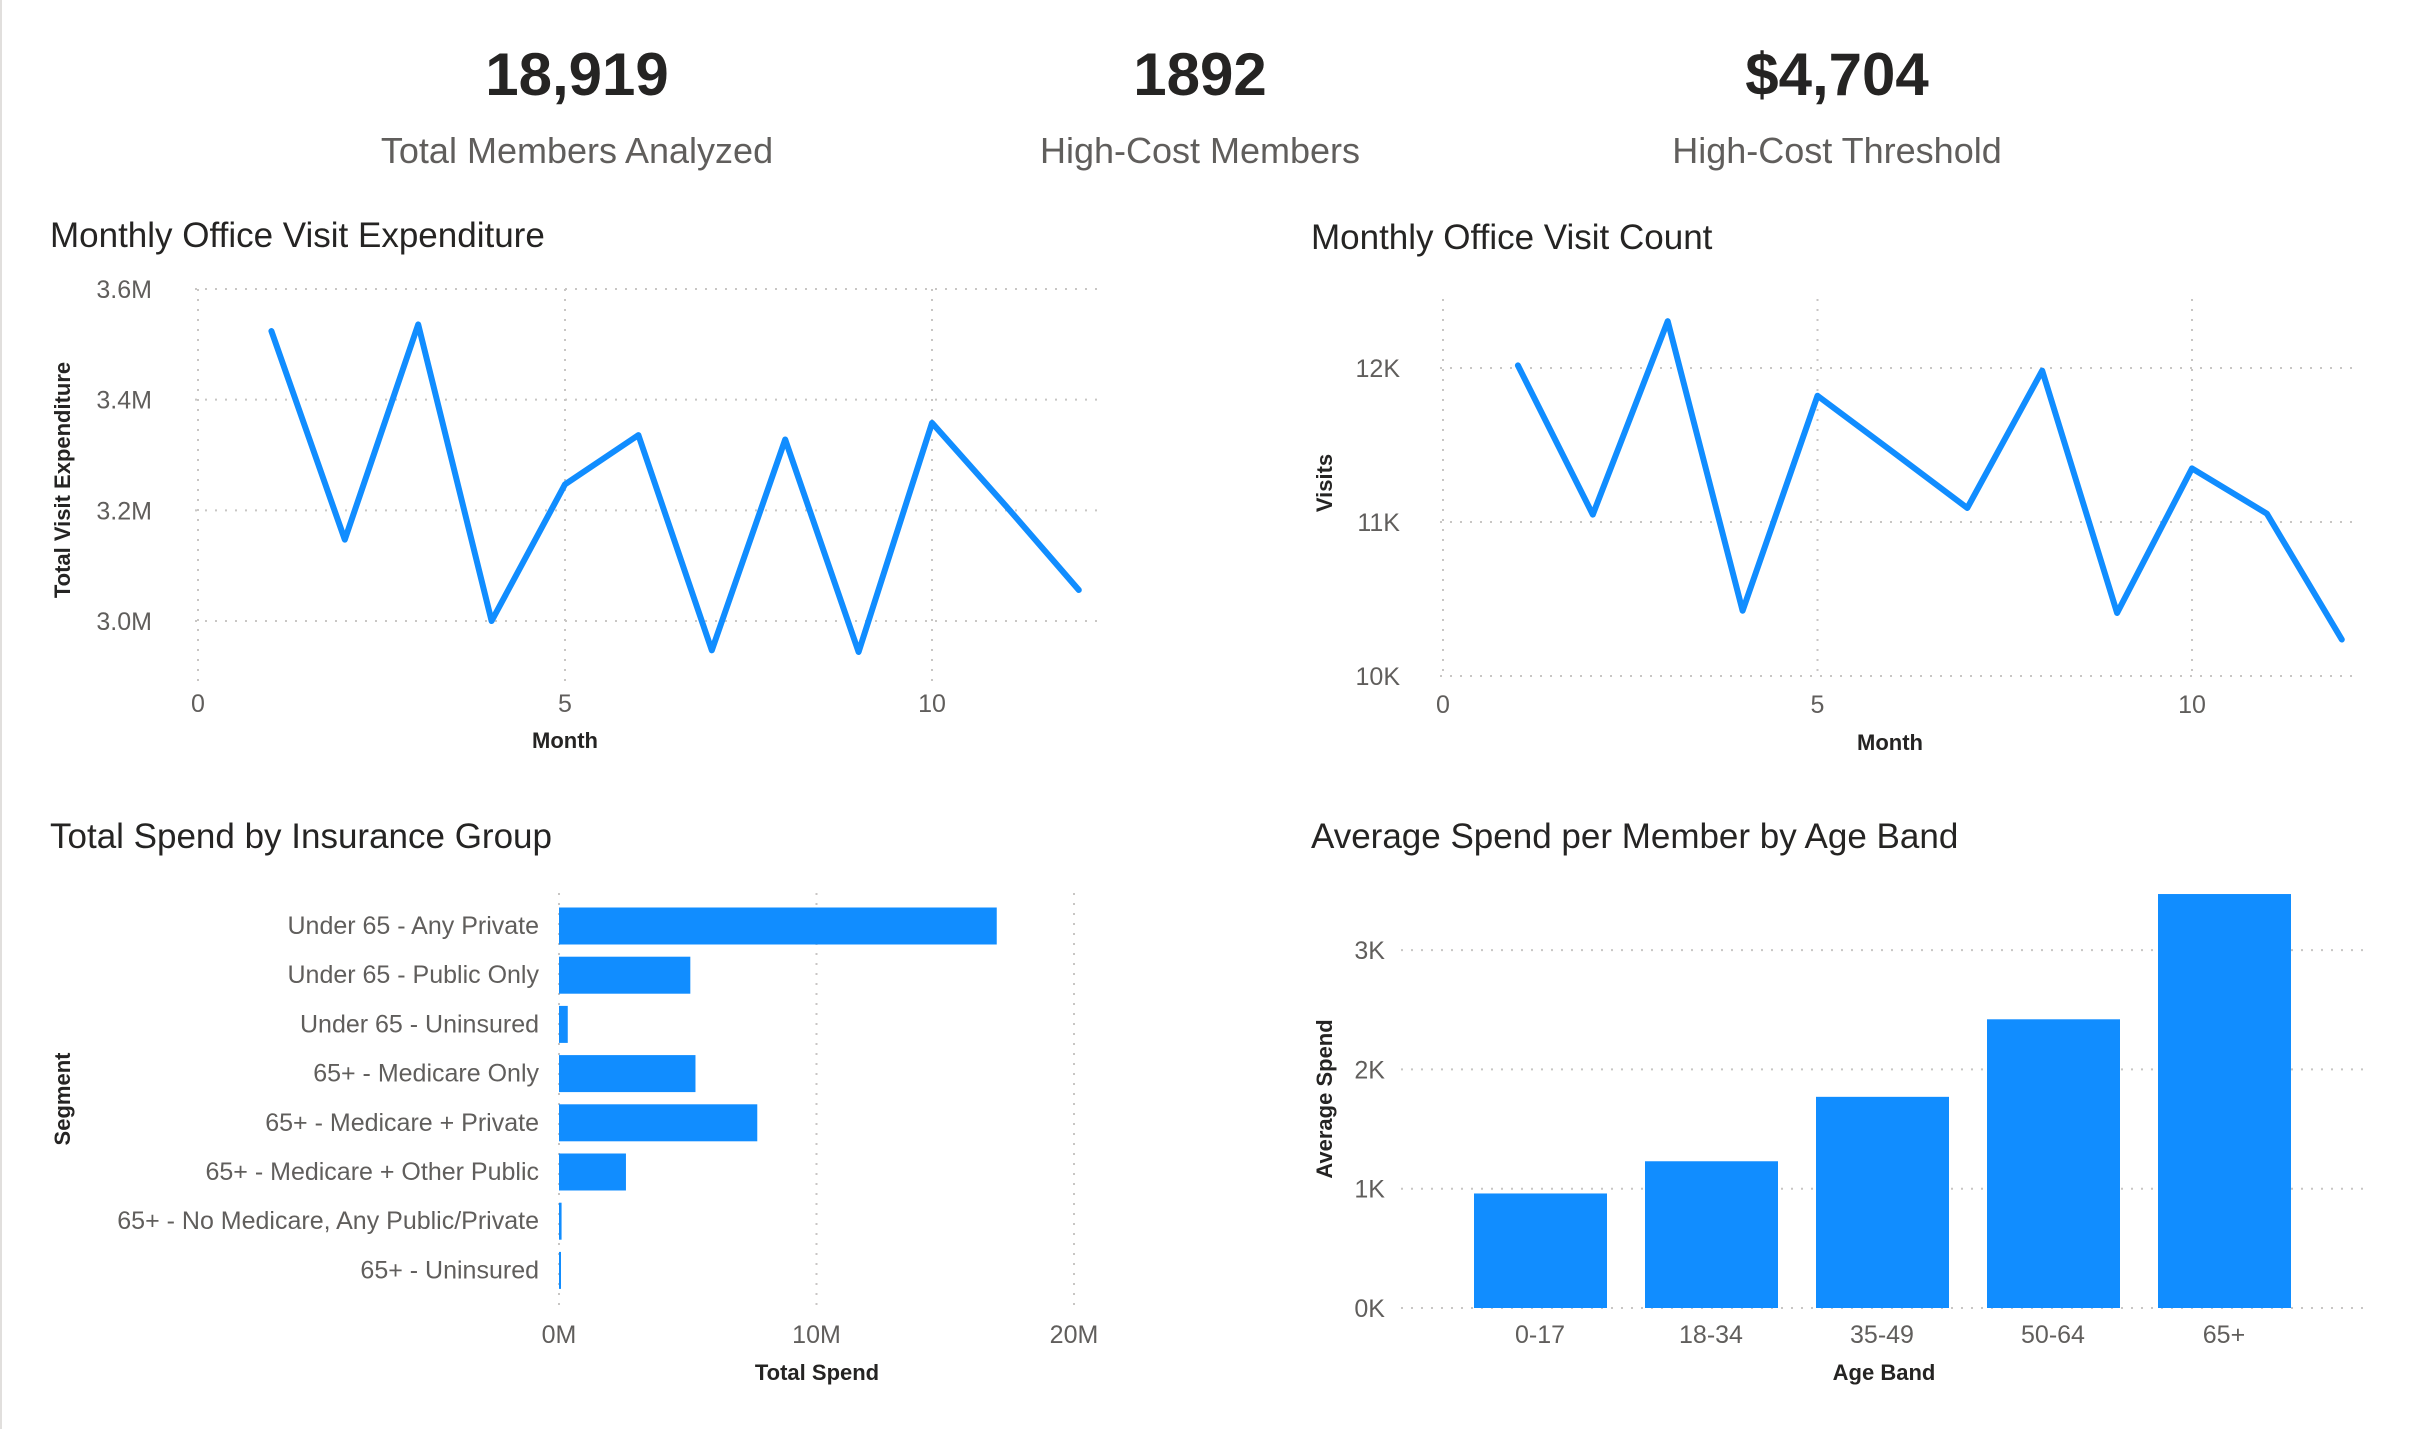  Describe the element at coordinates (419, 1024) in the screenshot. I see `category-label: Under 65 - Uninsured` at that location.